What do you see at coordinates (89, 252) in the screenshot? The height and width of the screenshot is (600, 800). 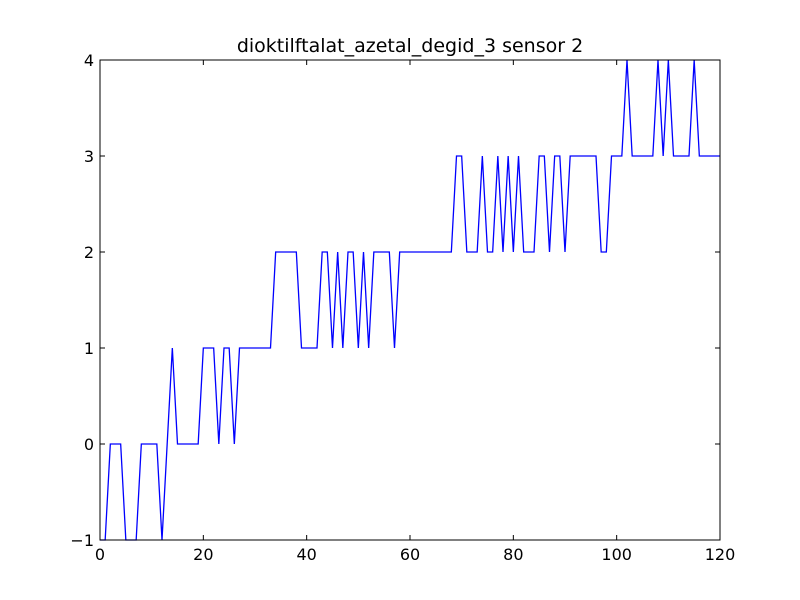 I see `y-tick-label: 2` at bounding box center [89, 252].